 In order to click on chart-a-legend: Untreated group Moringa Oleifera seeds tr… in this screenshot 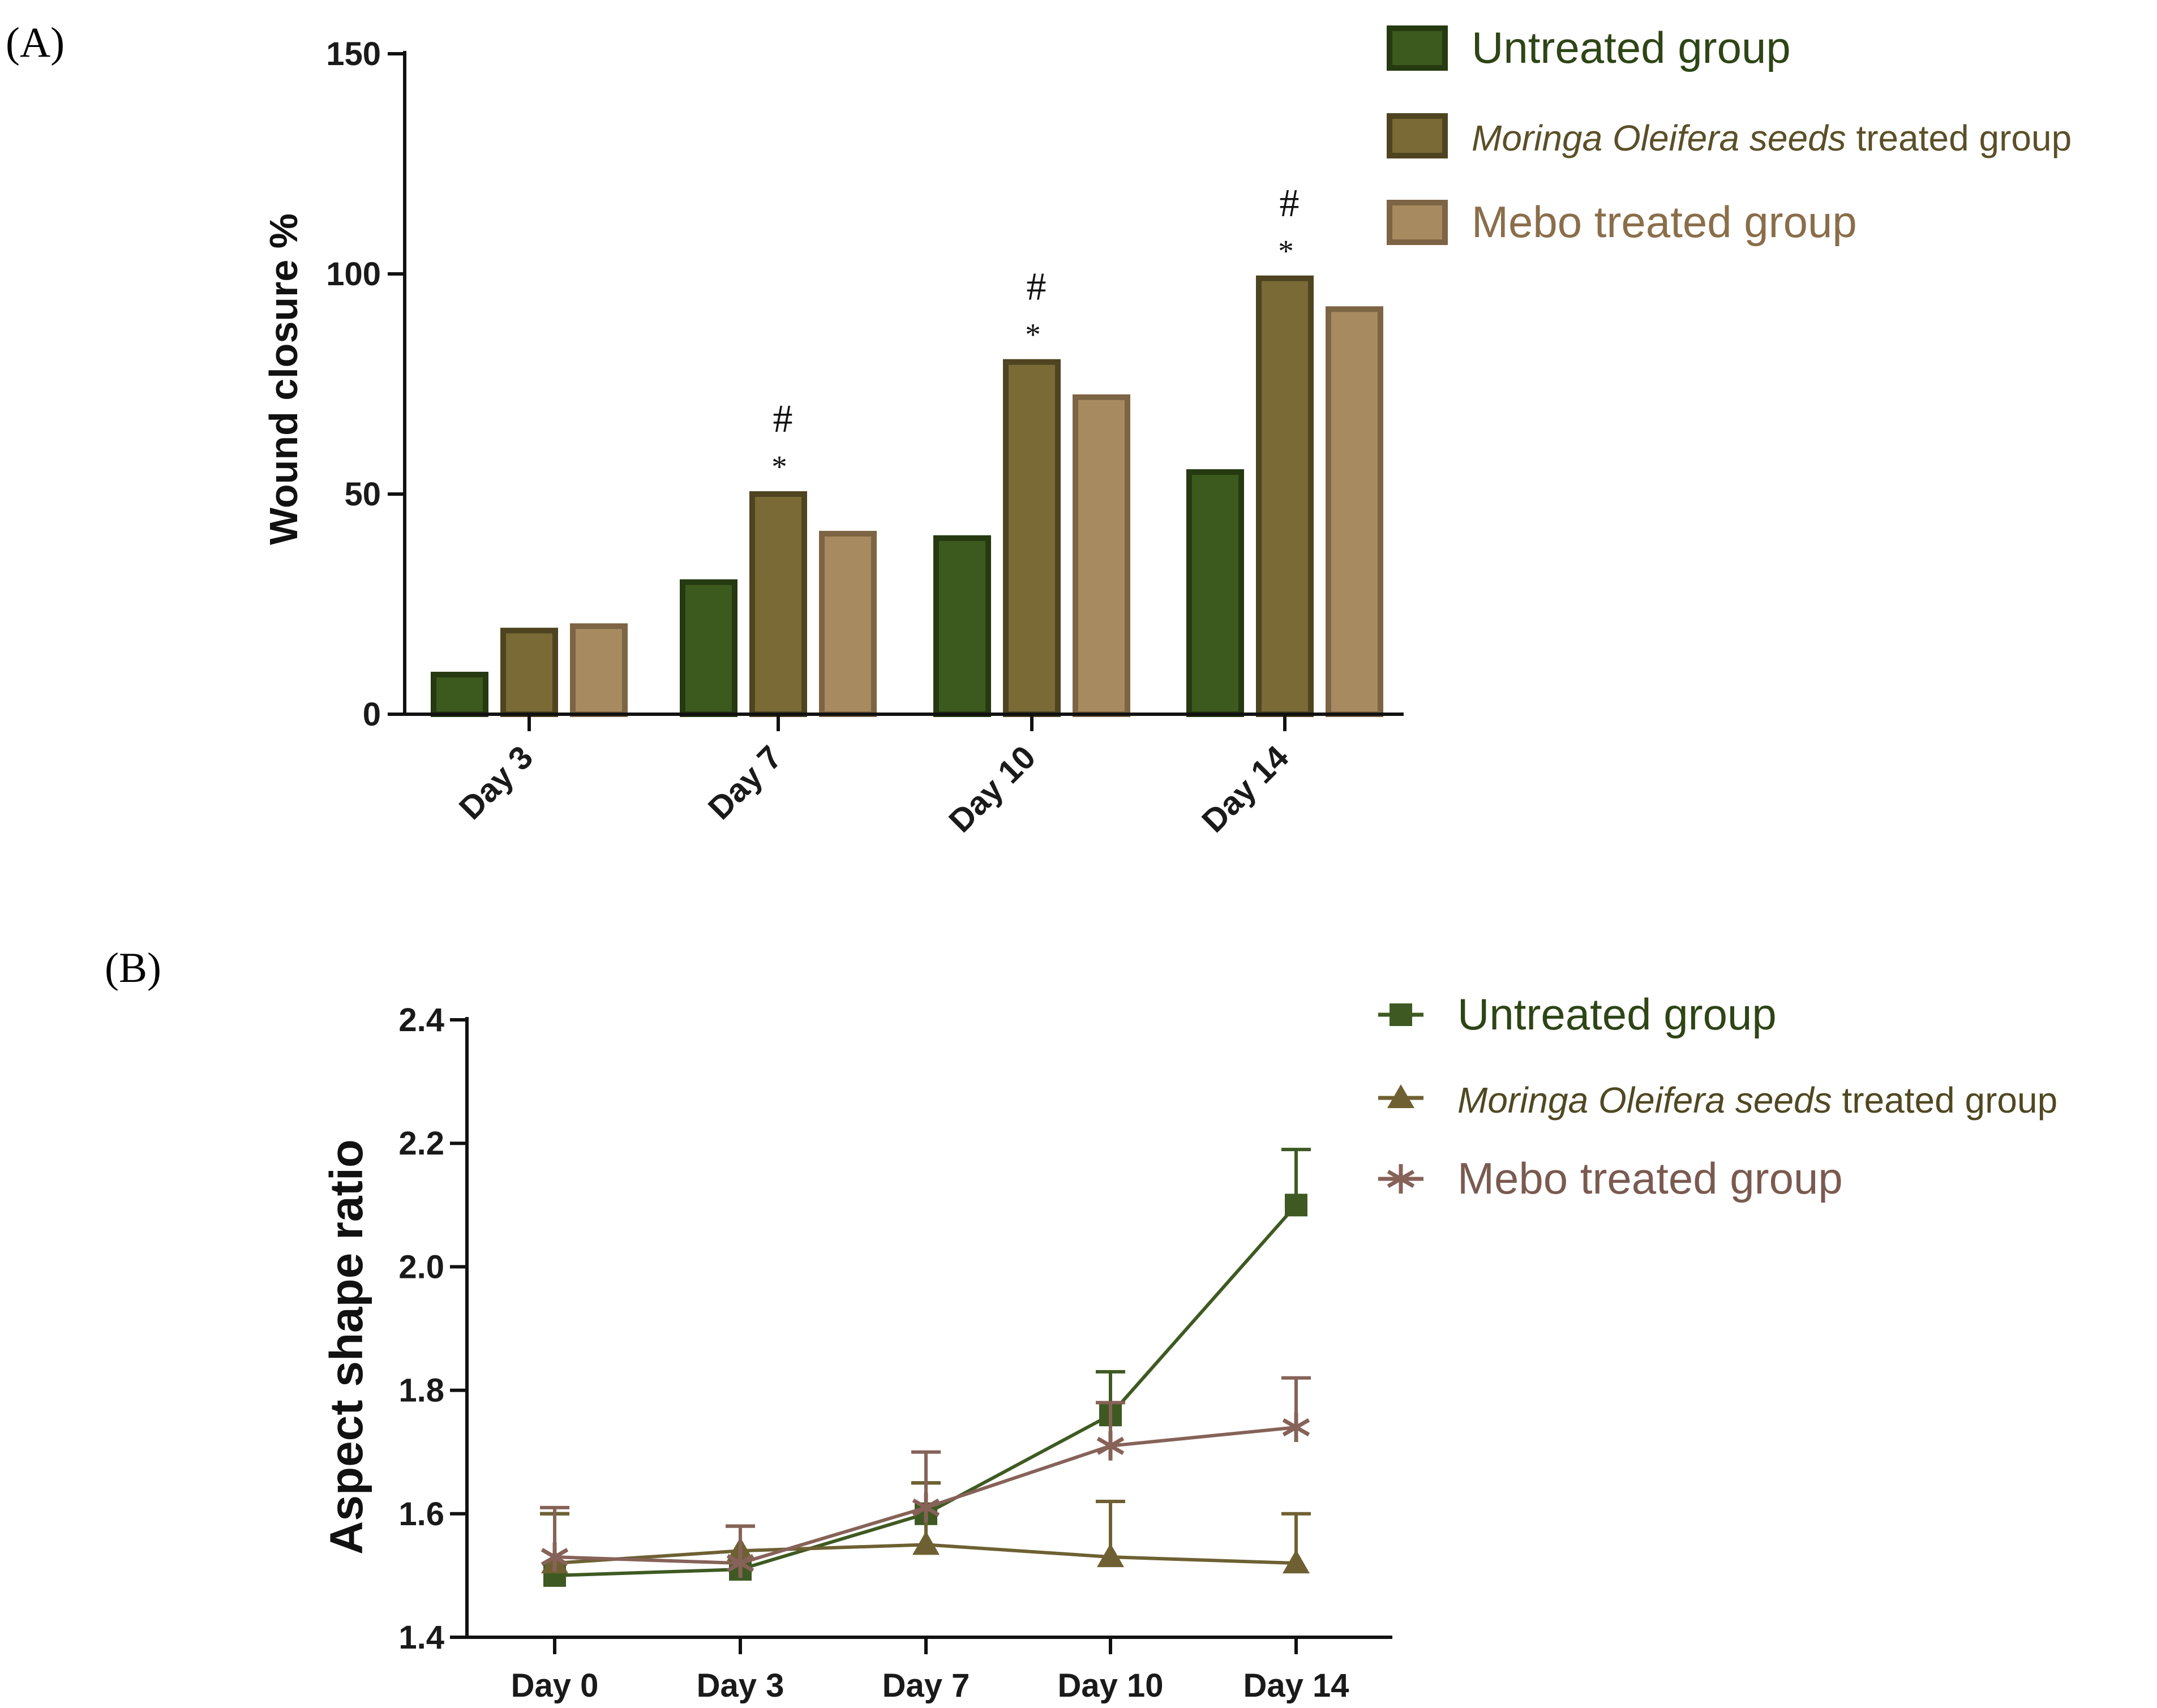, I will do `click(1730, 135)`.